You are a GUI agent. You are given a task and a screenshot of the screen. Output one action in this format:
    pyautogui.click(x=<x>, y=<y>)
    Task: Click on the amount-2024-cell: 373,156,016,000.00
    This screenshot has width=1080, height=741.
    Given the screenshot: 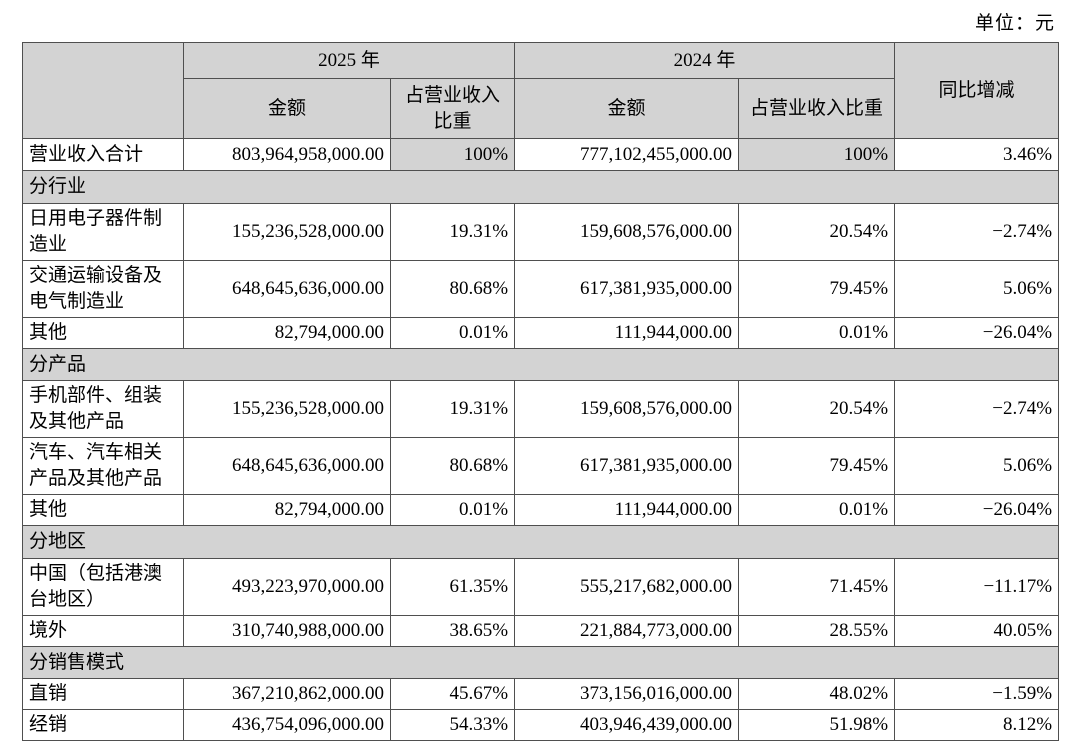 What is the action you would take?
    pyautogui.click(x=627, y=694)
    